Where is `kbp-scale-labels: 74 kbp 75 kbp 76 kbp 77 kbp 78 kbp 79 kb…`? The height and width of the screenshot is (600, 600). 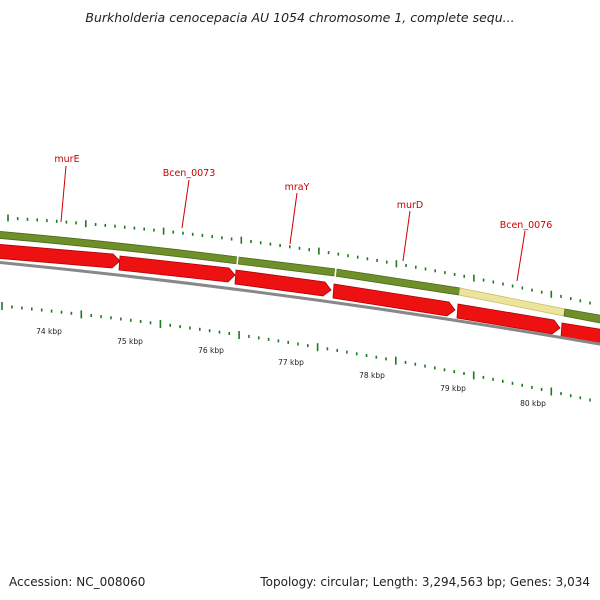
kbp-scale-labels: 74 kbp 75 kbp 76 kbp 77 kbp 78 kbp 79 kb… is located at coordinates (291, 367).